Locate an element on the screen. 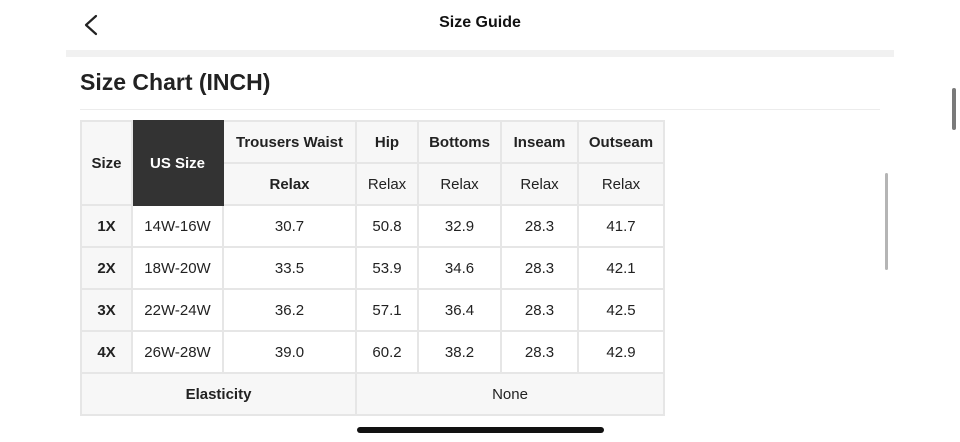 The image size is (960, 442). trousers-waist-cell: 33.5 is located at coordinates (289, 268).